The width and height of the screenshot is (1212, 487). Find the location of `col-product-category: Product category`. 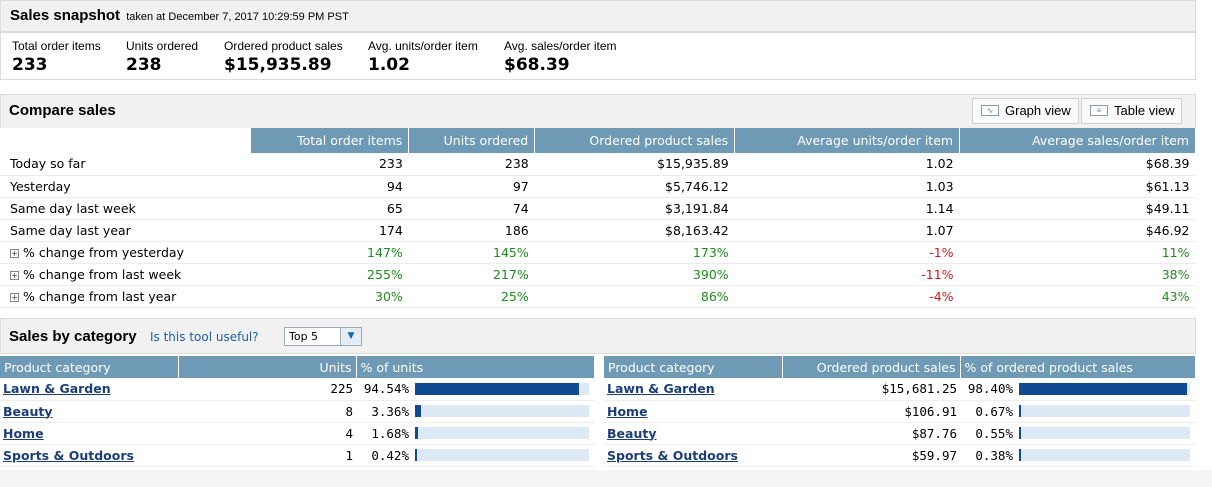

col-product-category: Product category is located at coordinates (89, 367).